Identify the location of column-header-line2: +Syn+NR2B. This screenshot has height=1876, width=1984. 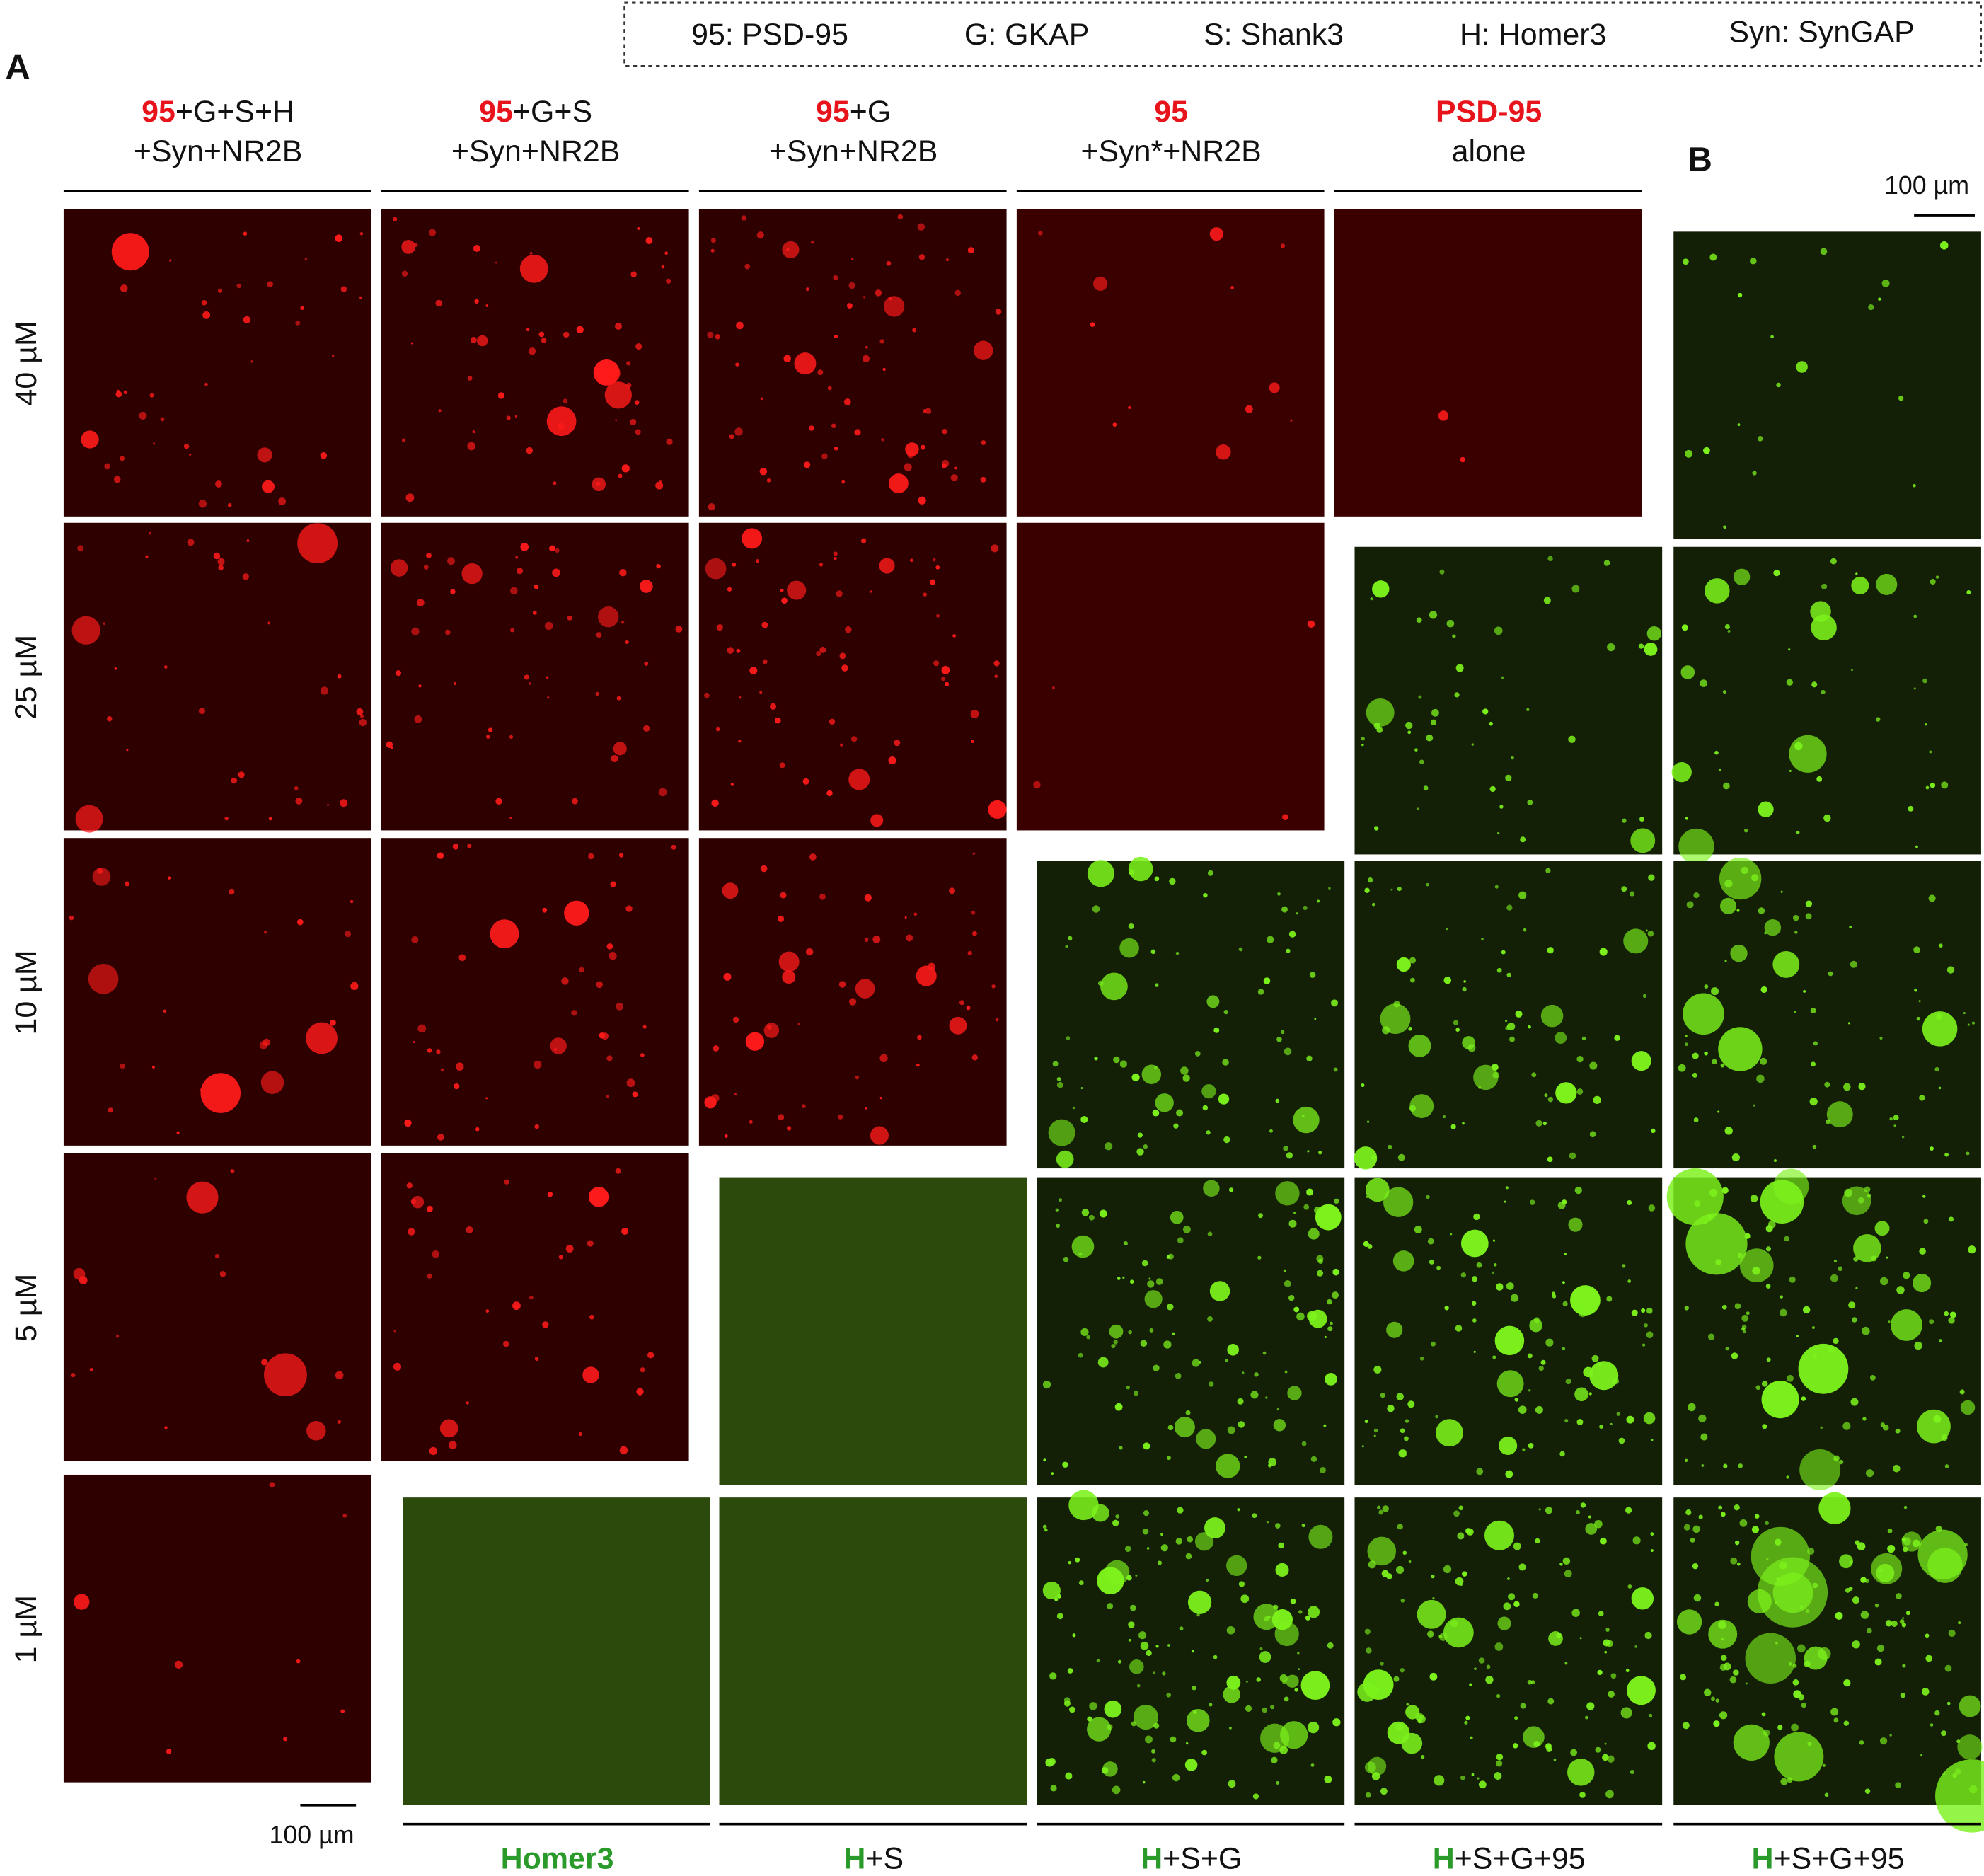
(536, 151).